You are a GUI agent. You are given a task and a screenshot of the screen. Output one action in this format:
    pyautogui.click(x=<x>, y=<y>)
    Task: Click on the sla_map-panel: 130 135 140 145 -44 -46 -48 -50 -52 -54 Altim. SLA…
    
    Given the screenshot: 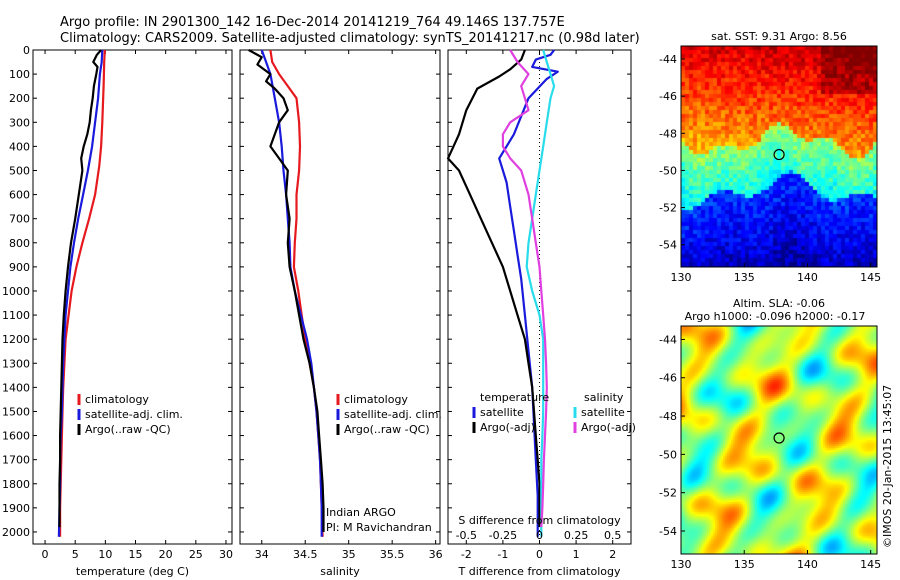 What is the action you would take?
    pyautogui.click(x=770, y=434)
    